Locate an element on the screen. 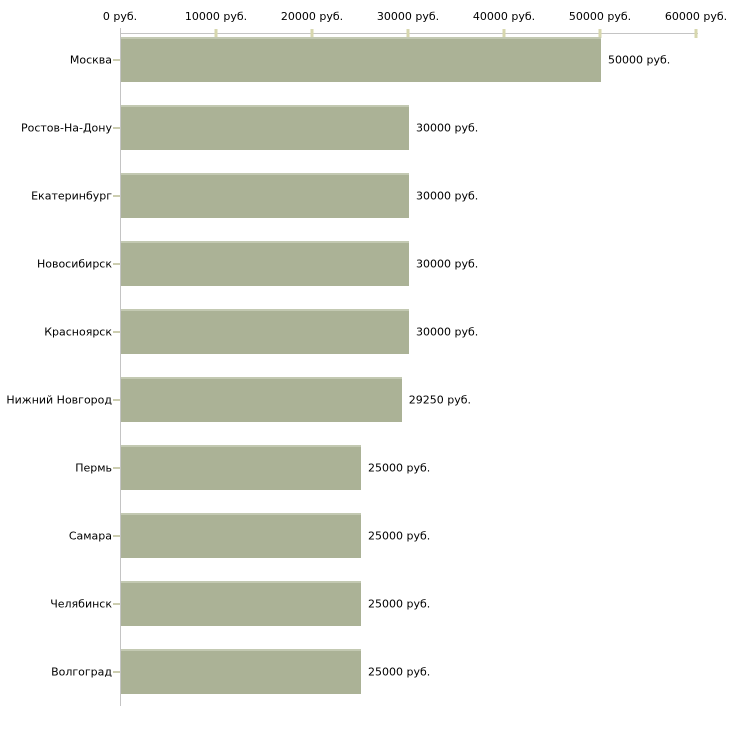 The width and height of the screenshot is (730, 730). chart-bar-row: Самара 25000 руб. is located at coordinates (365, 543).